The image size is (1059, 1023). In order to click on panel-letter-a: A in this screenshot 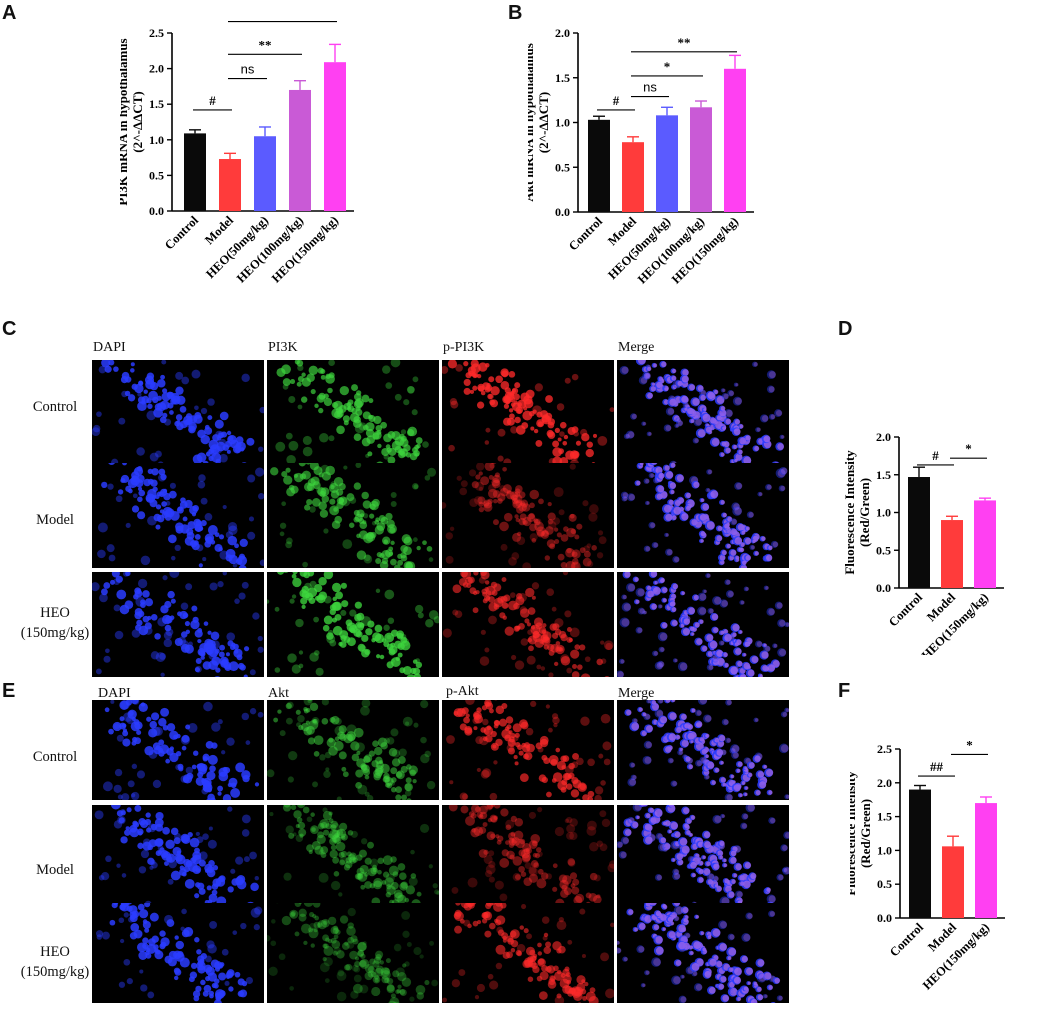, I will do `click(9, 13)`.